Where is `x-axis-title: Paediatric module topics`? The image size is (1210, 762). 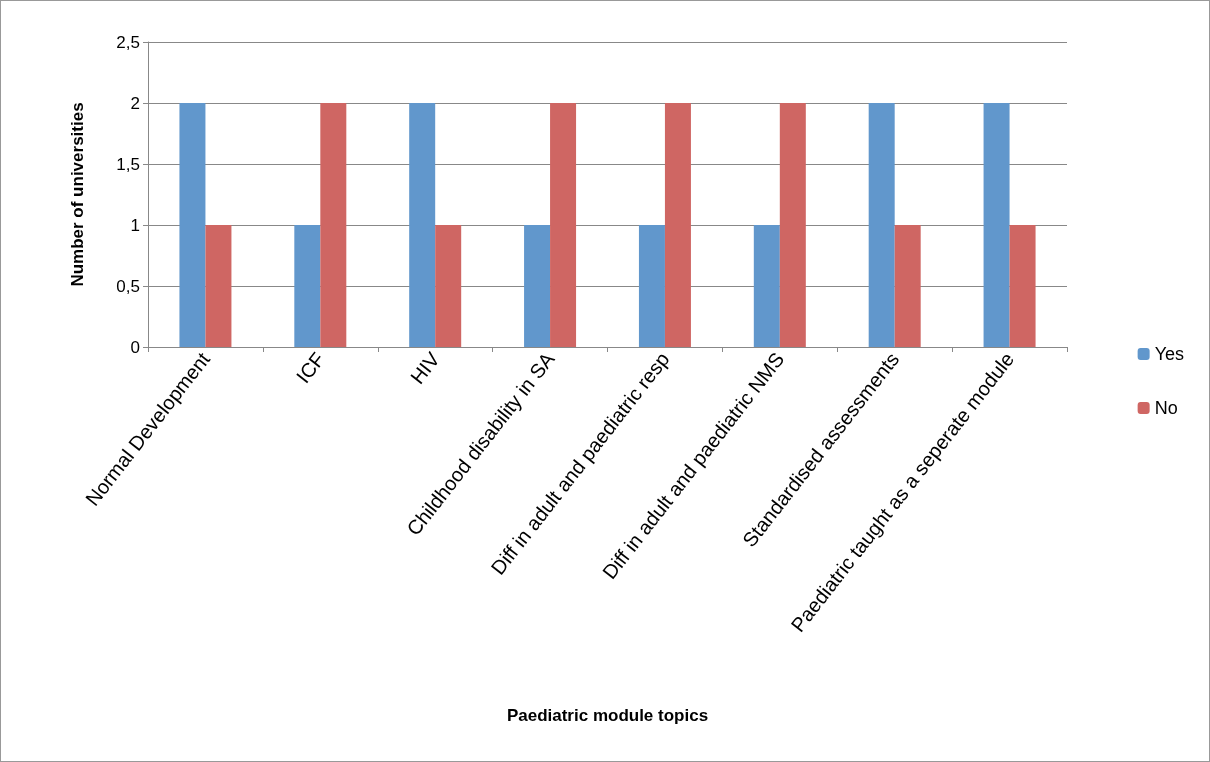
x-axis-title: Paediatric module topics is located at coordinates (607, 715).